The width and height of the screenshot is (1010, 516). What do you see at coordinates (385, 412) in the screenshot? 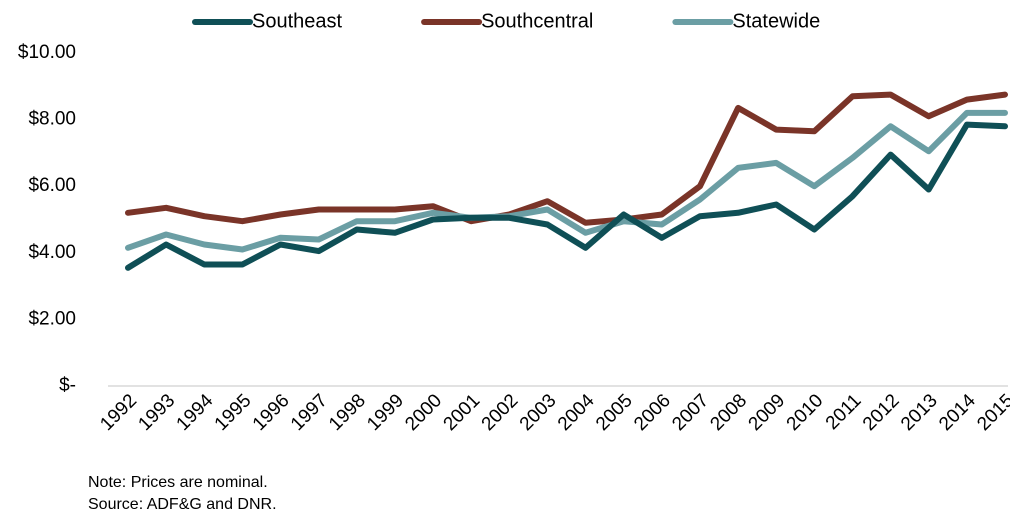
I see `x-tick-label: 1999` at bounding box center [385, 412].